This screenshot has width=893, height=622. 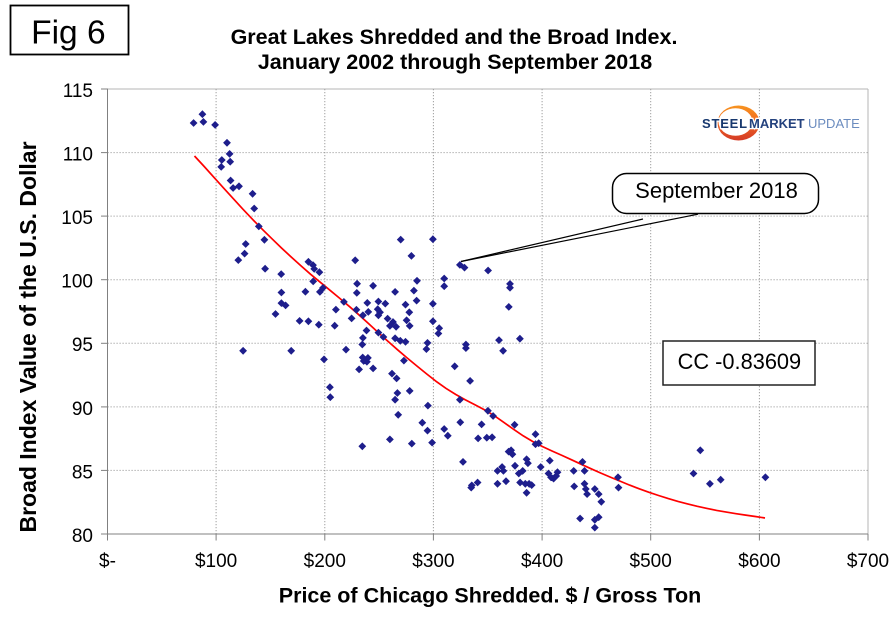 I want to click on svg-text: 85, so click(x=82, y=472).